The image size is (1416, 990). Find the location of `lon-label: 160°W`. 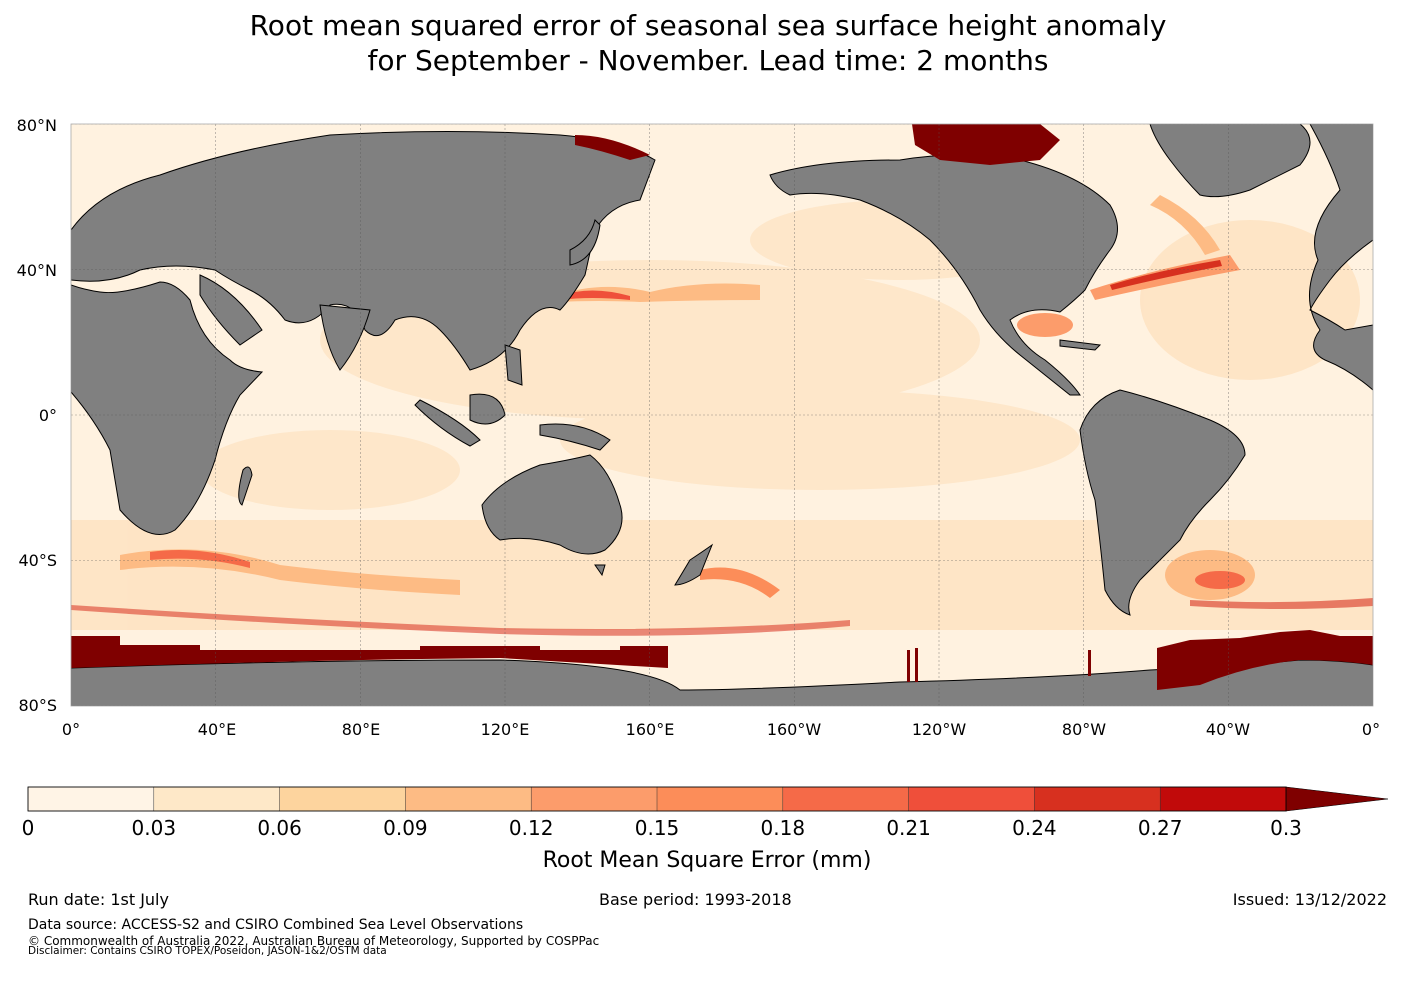

lon-label: 160°W is located at coordinates (794, 729).